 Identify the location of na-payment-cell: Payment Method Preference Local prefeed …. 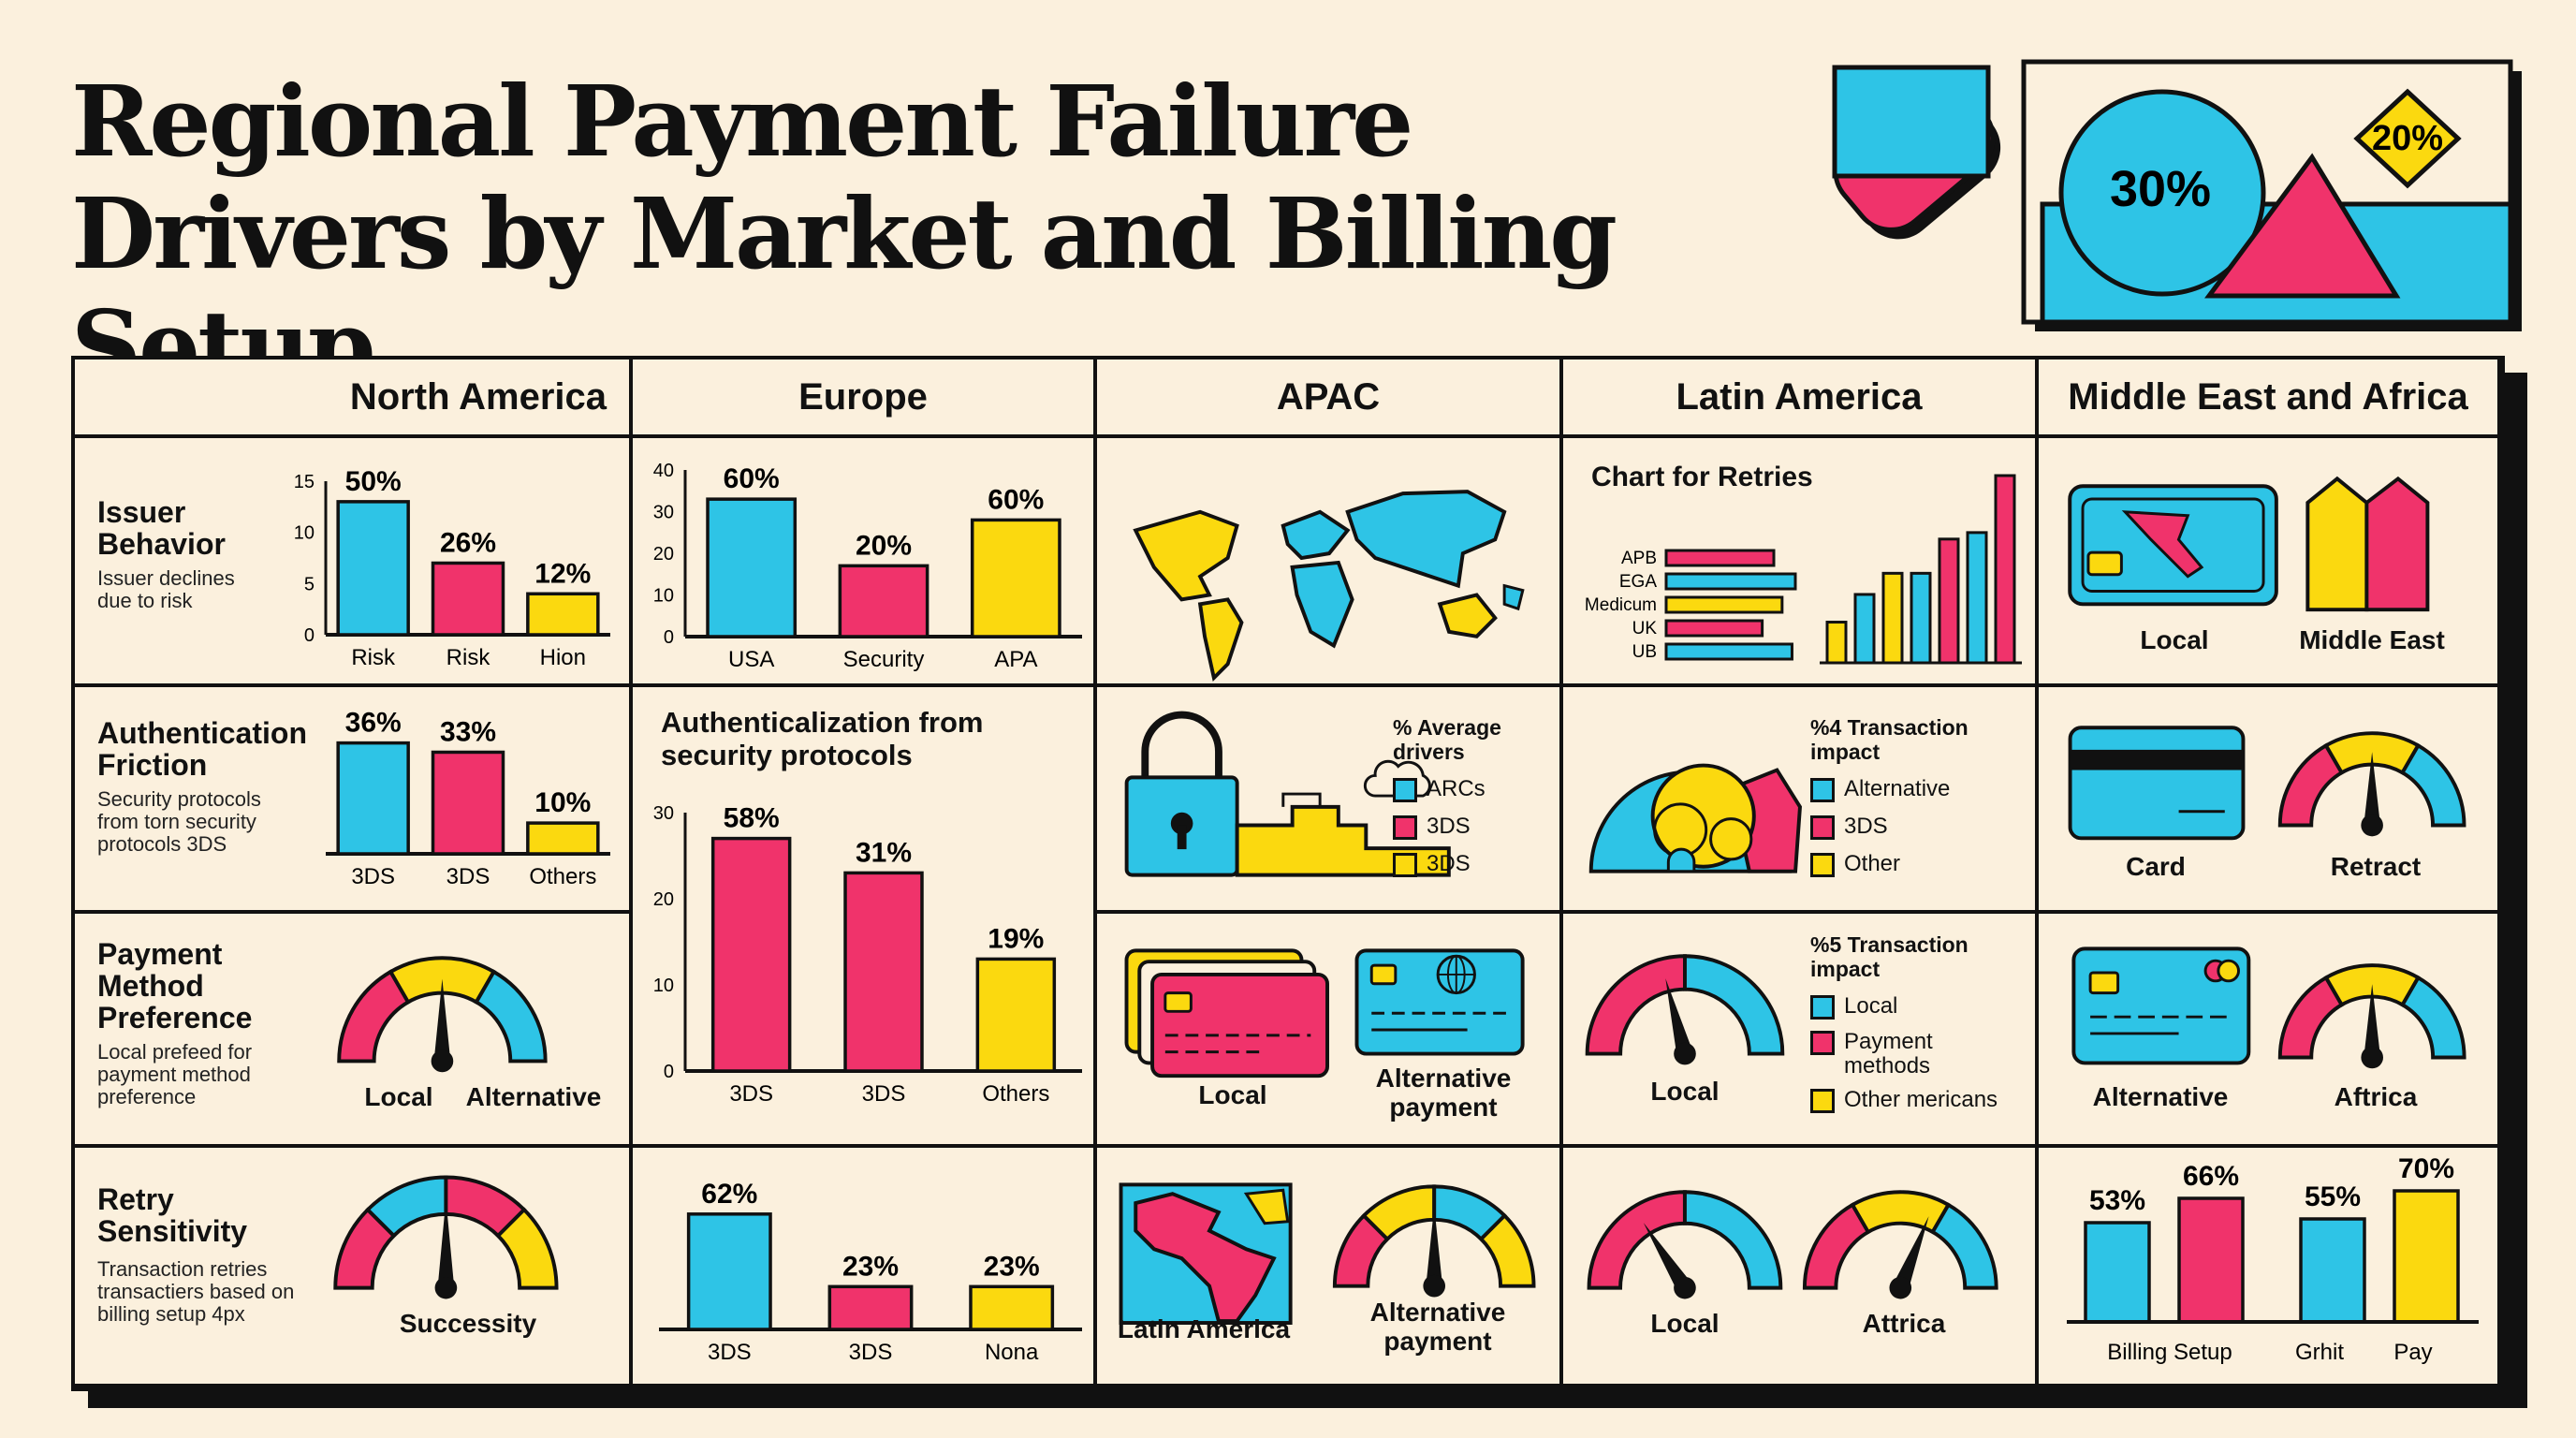
(354, 1031).